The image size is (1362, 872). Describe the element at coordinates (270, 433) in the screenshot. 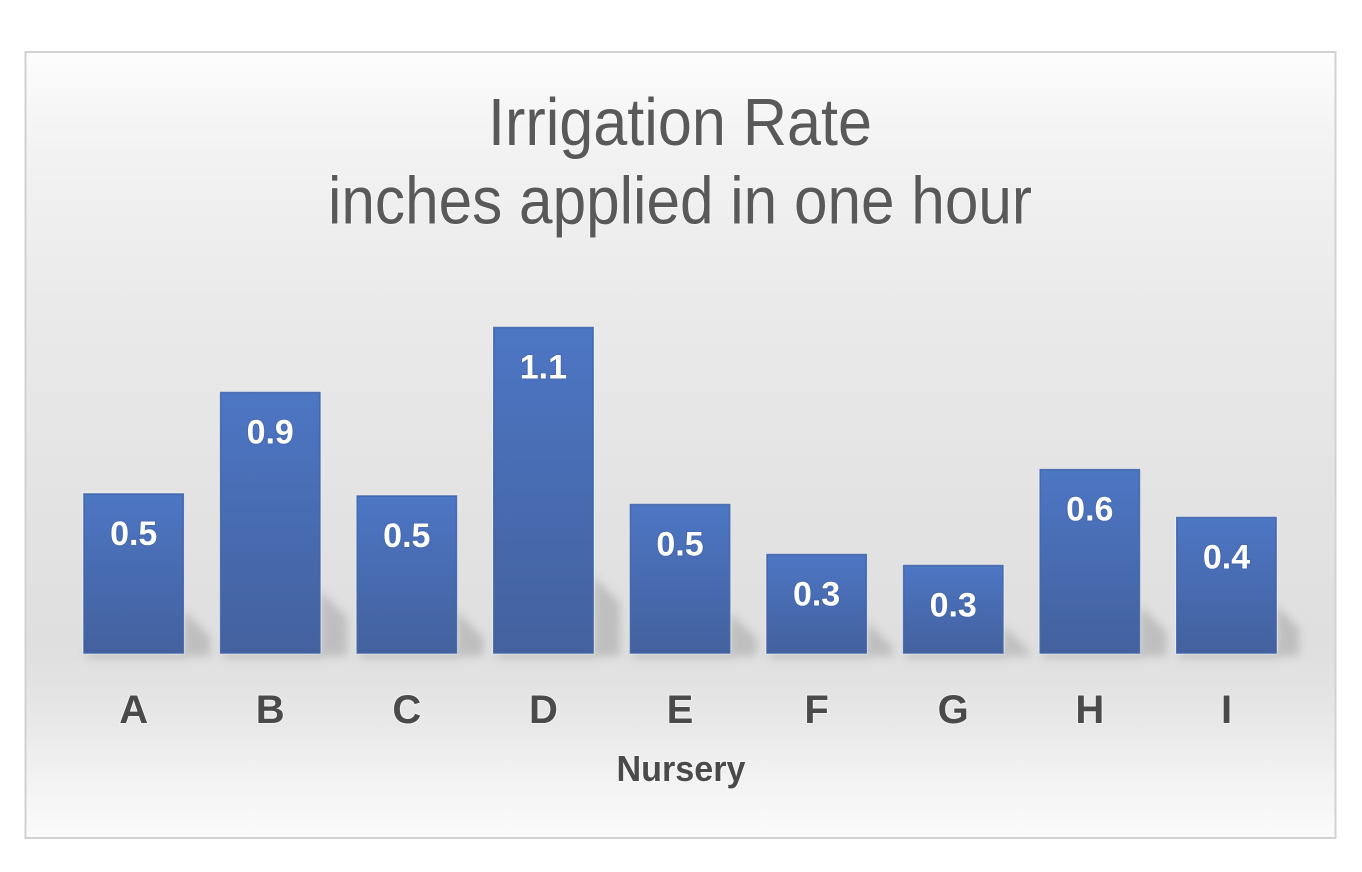

I see `svg-text: 0.9` at that location.